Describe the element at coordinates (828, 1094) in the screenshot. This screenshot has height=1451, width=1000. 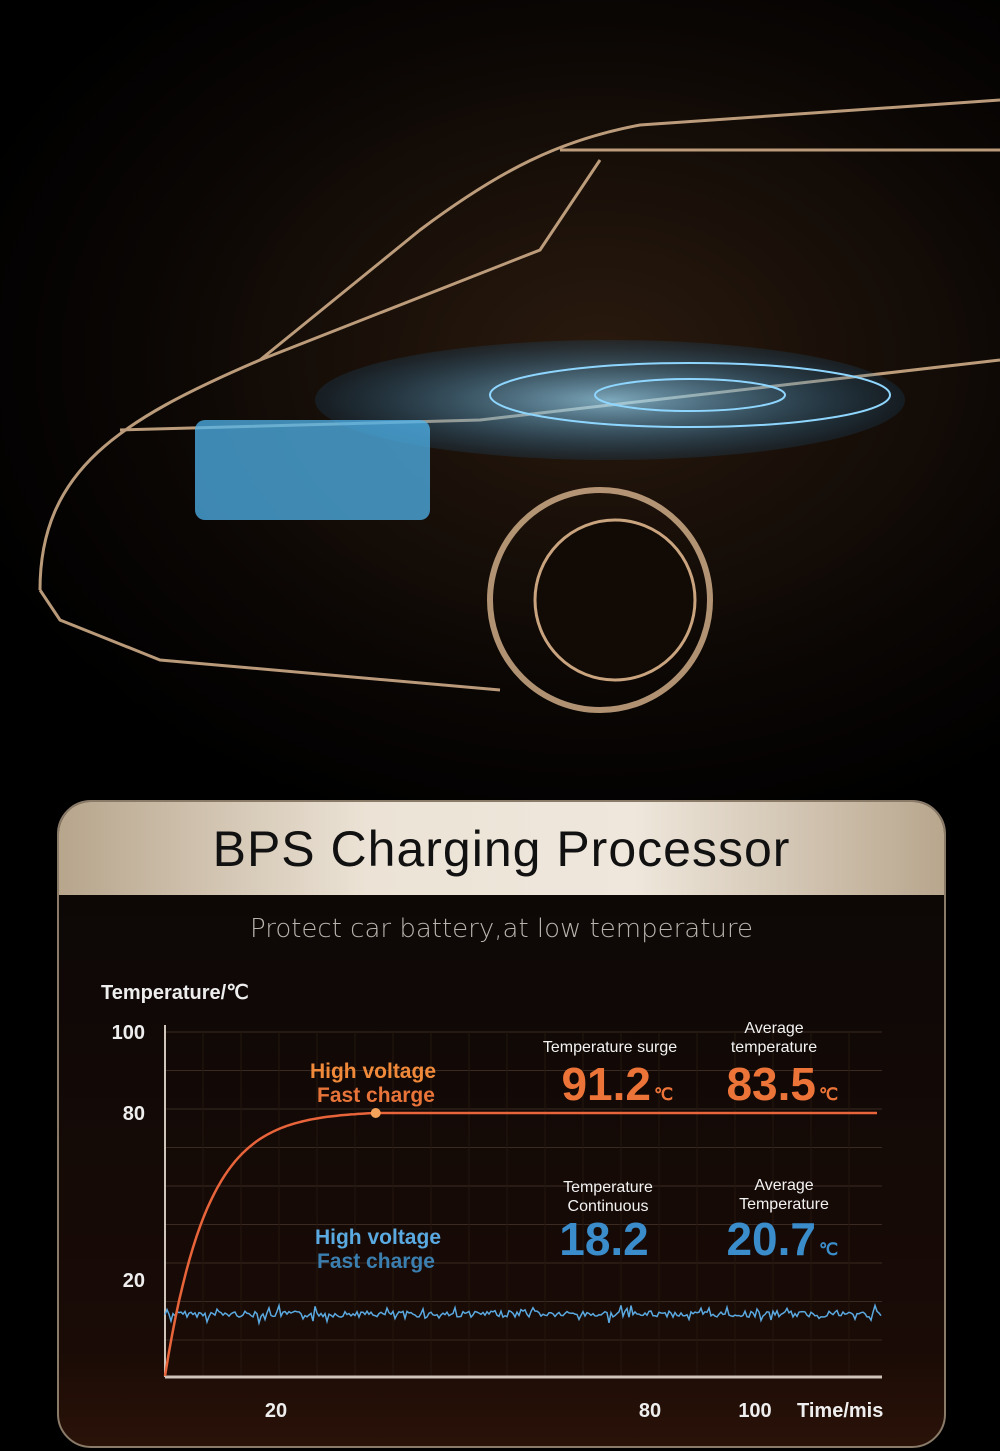
I see `avg-unit: ℃` at that location.